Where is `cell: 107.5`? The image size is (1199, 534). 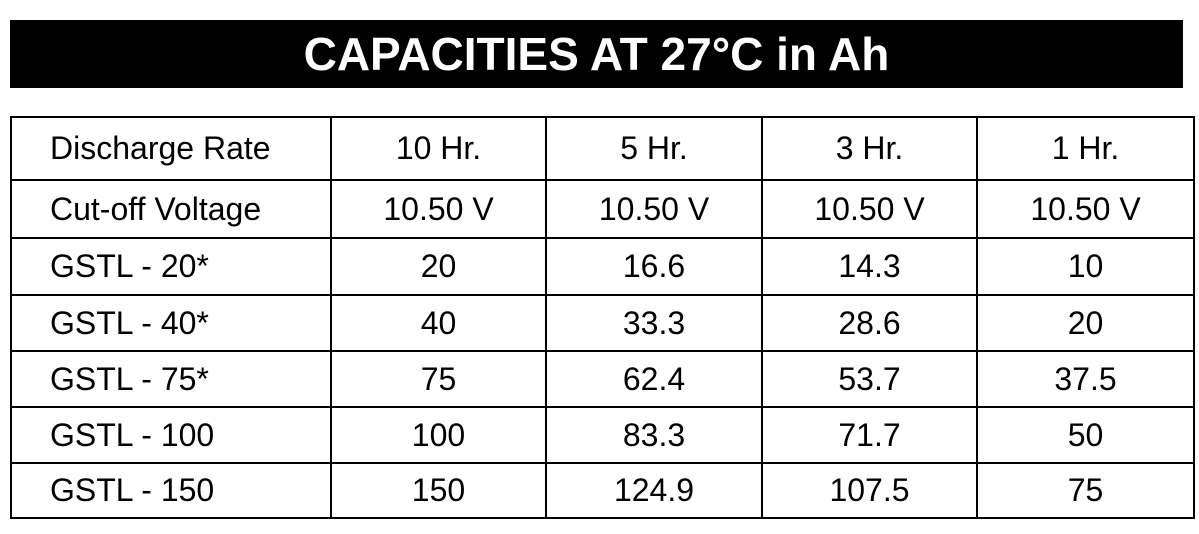 cell: 107.5 is located at coordinates (869, 490).